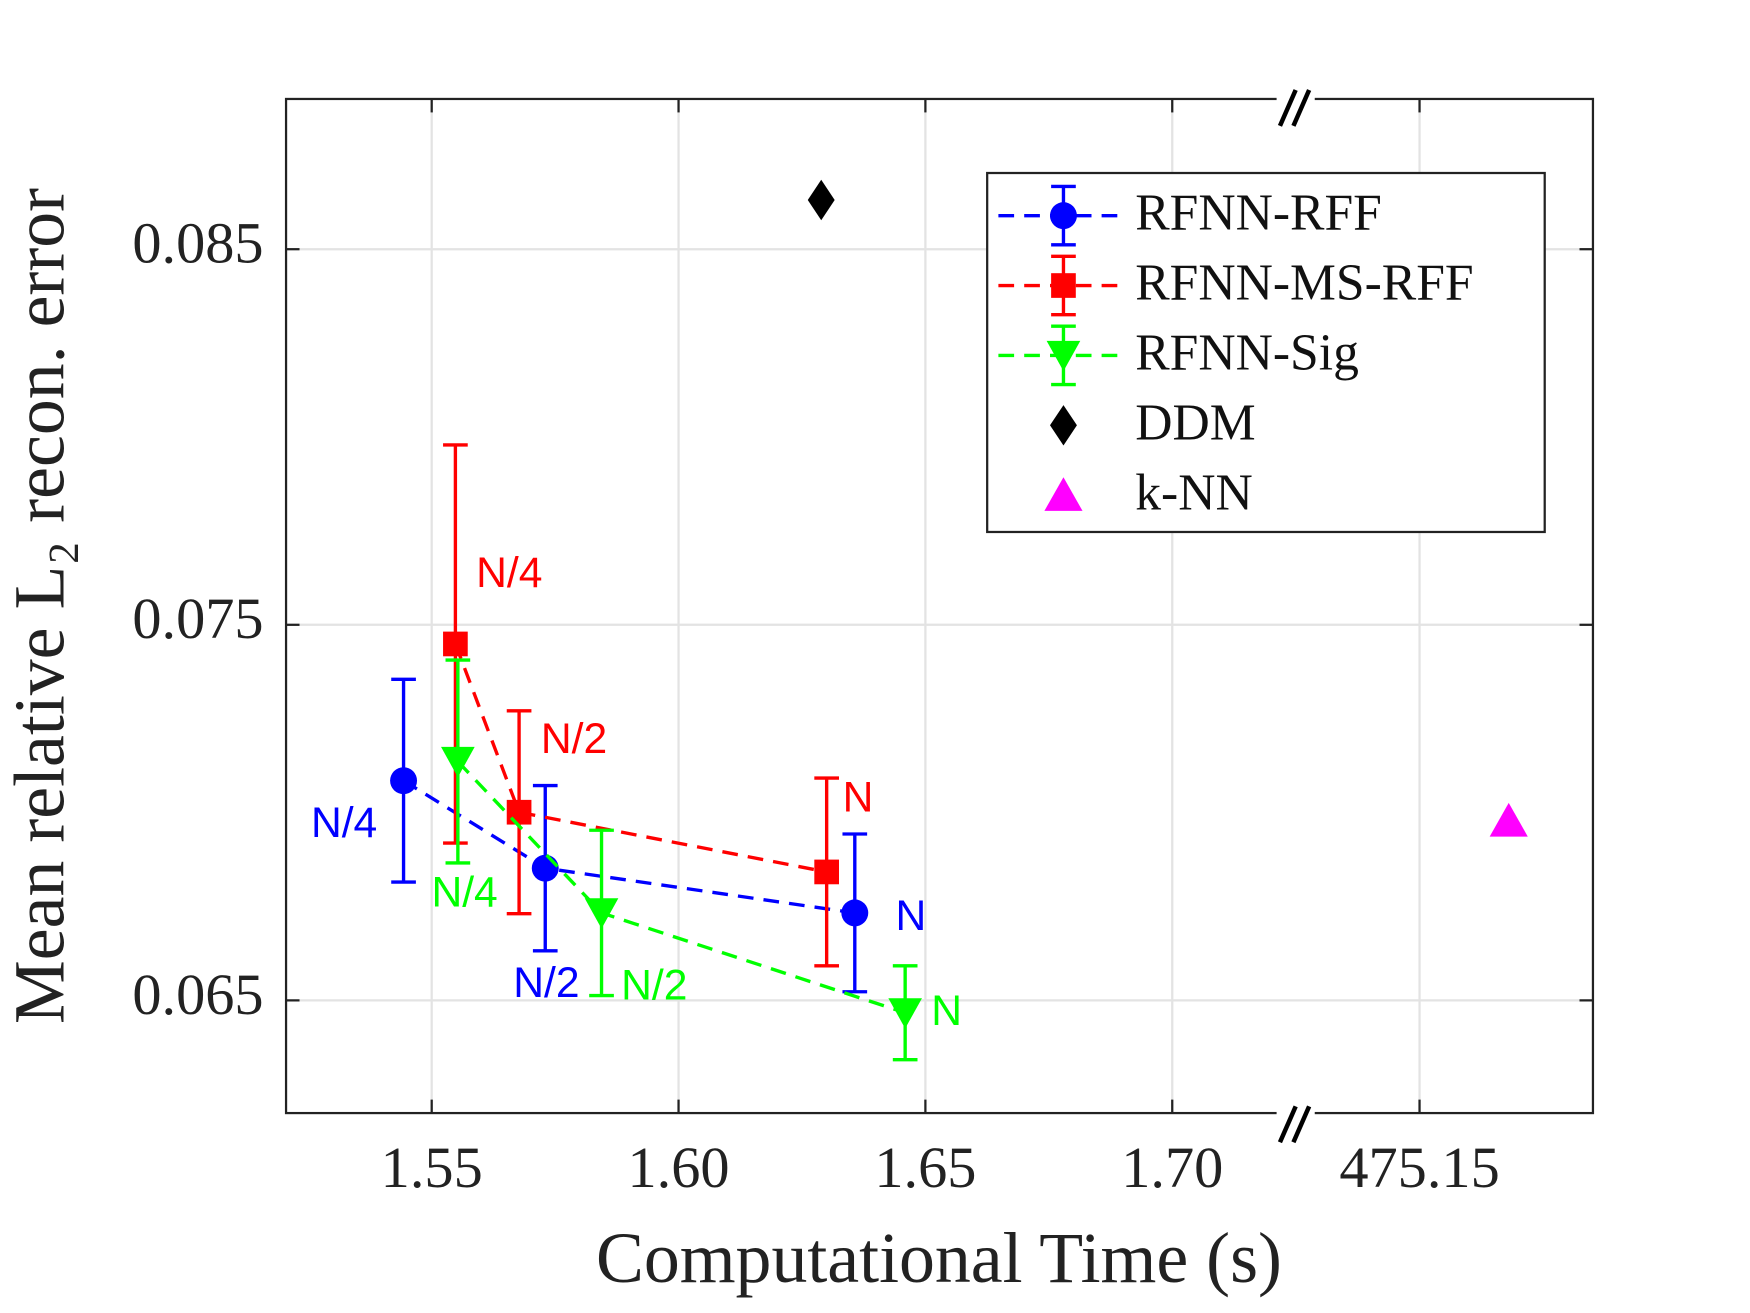 This screenshot has width=1750, height=1313. What do you see at coordinates (1304, 283) in the screenshot?
I see `legend-label: RFNN-MS-RFF` at bounding box center [1304, 283].